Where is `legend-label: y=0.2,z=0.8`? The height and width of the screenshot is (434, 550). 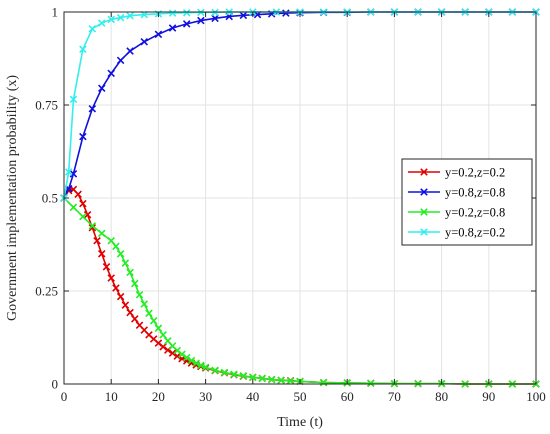
legend-label: y=0.2,z=0.8 is located at coordinates (475, 213).